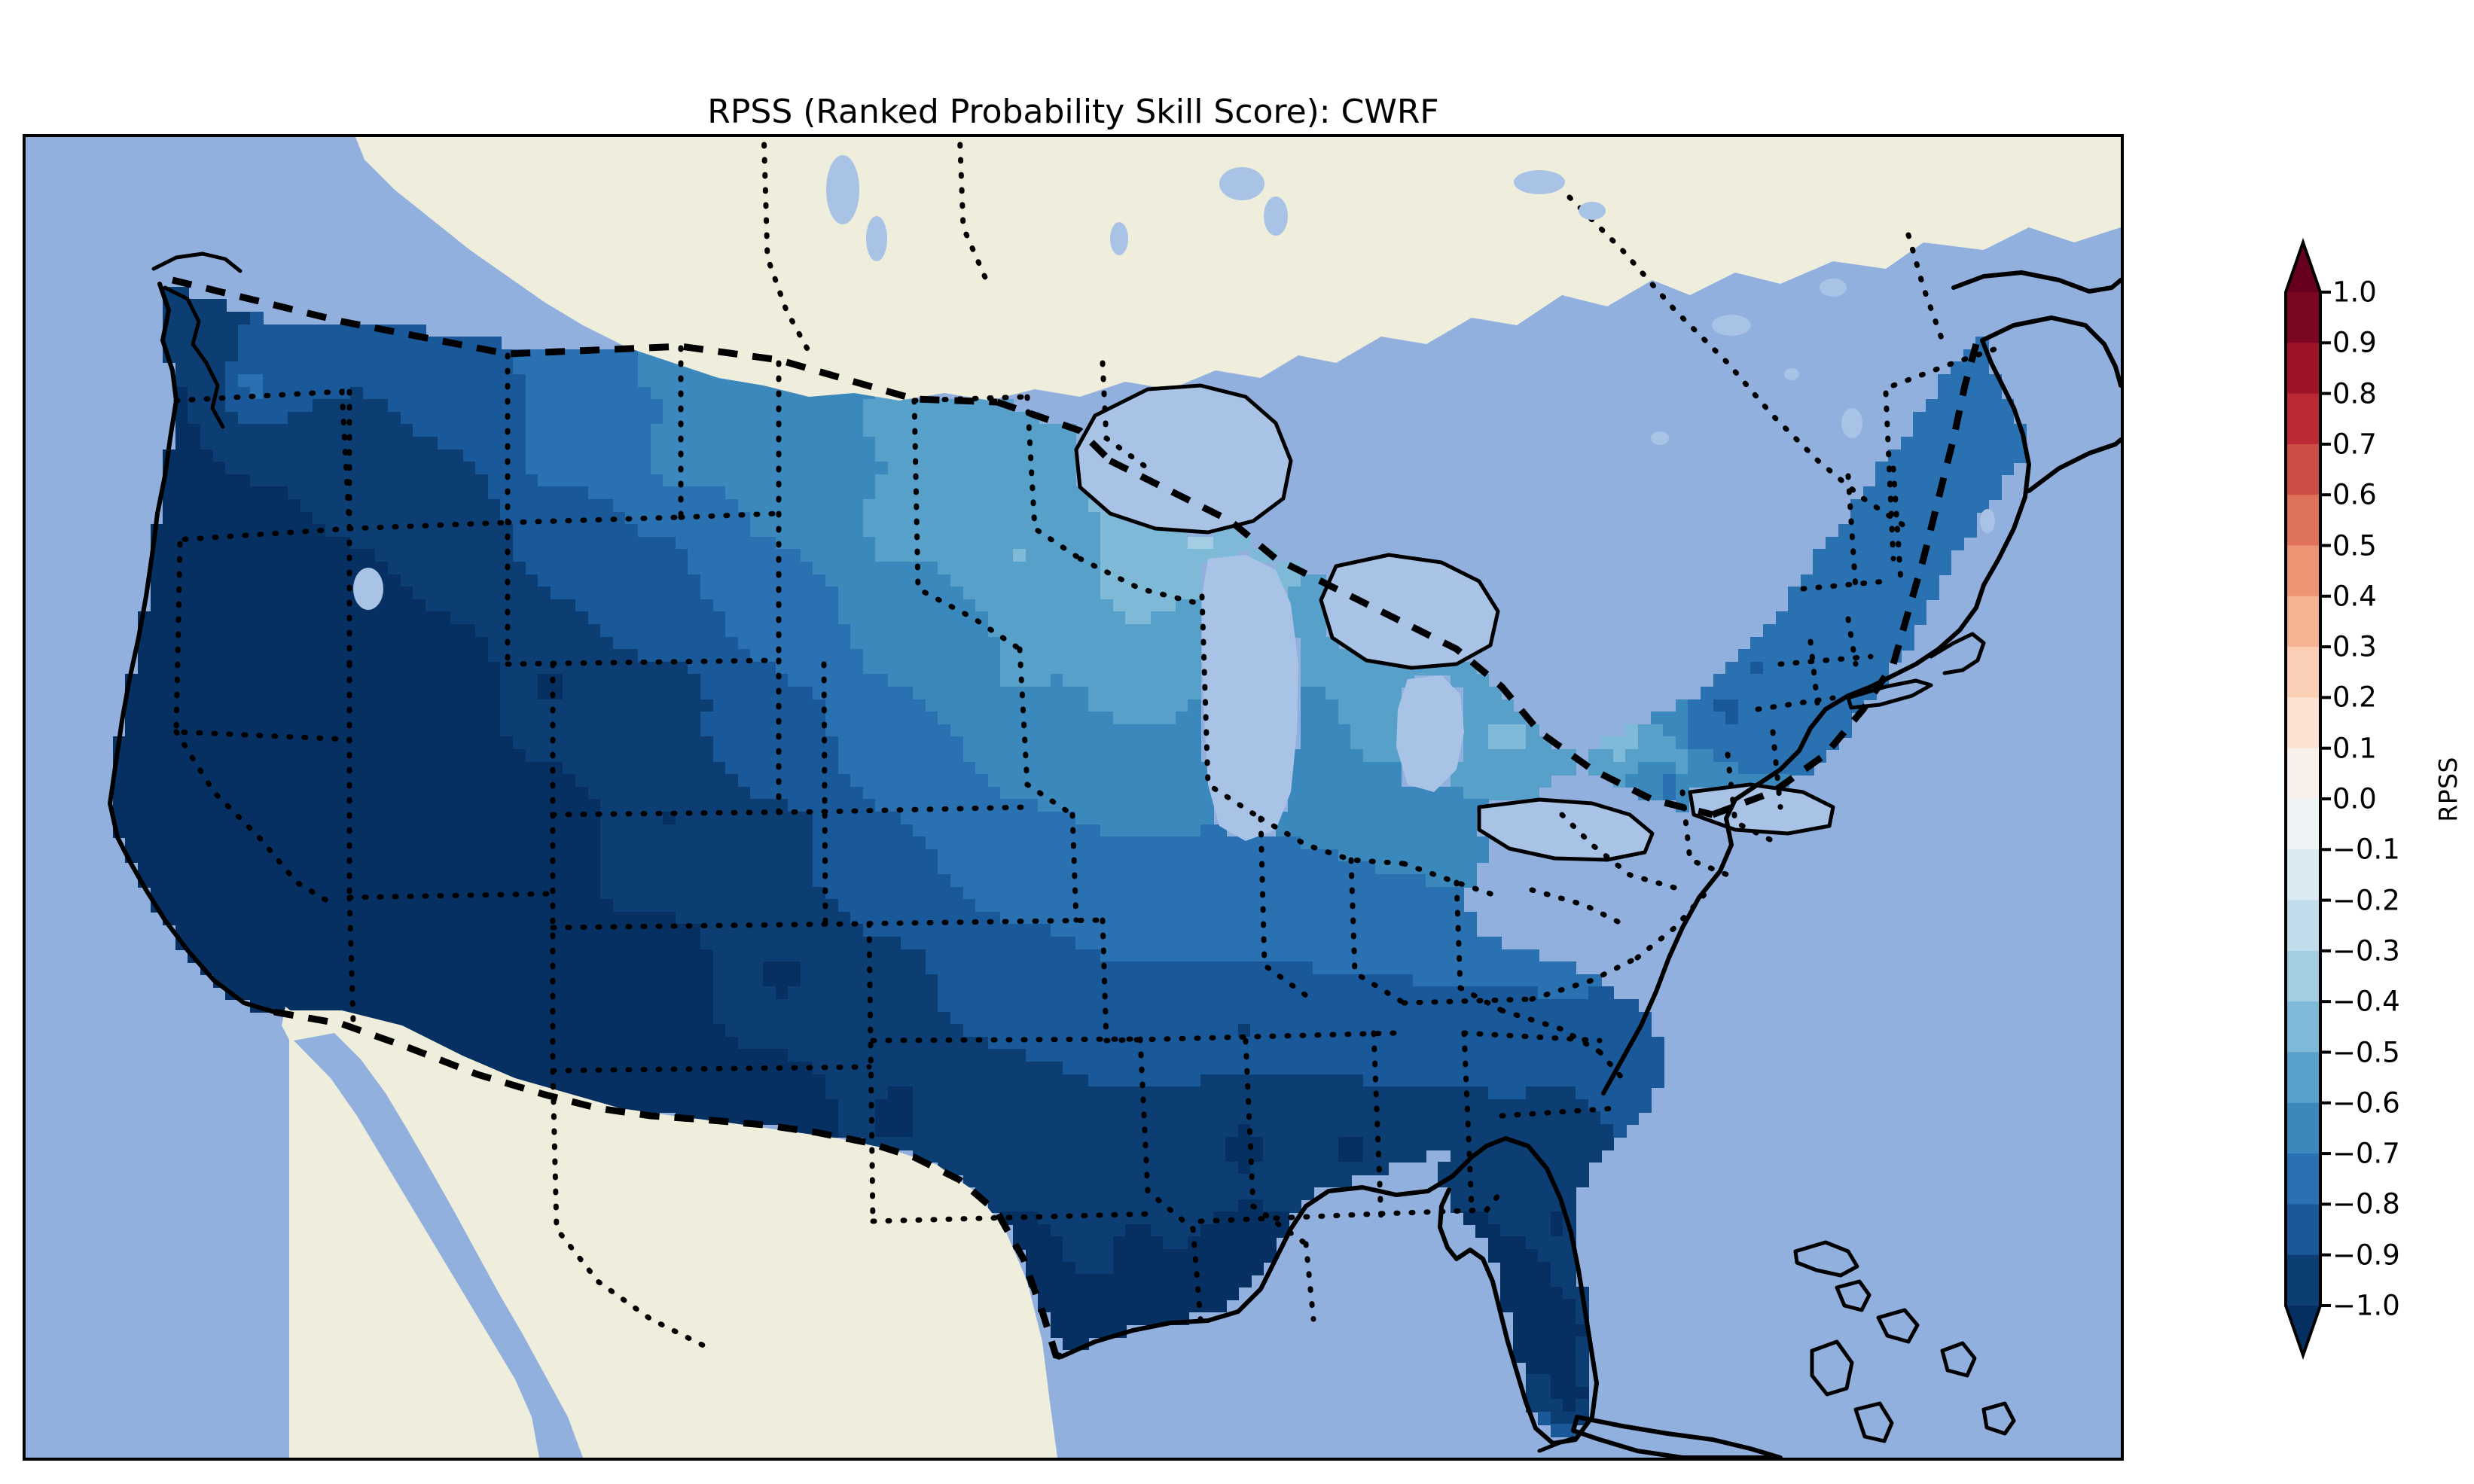  I want to click on colorbar-extend-min-arrow, so click(2303, 1330).